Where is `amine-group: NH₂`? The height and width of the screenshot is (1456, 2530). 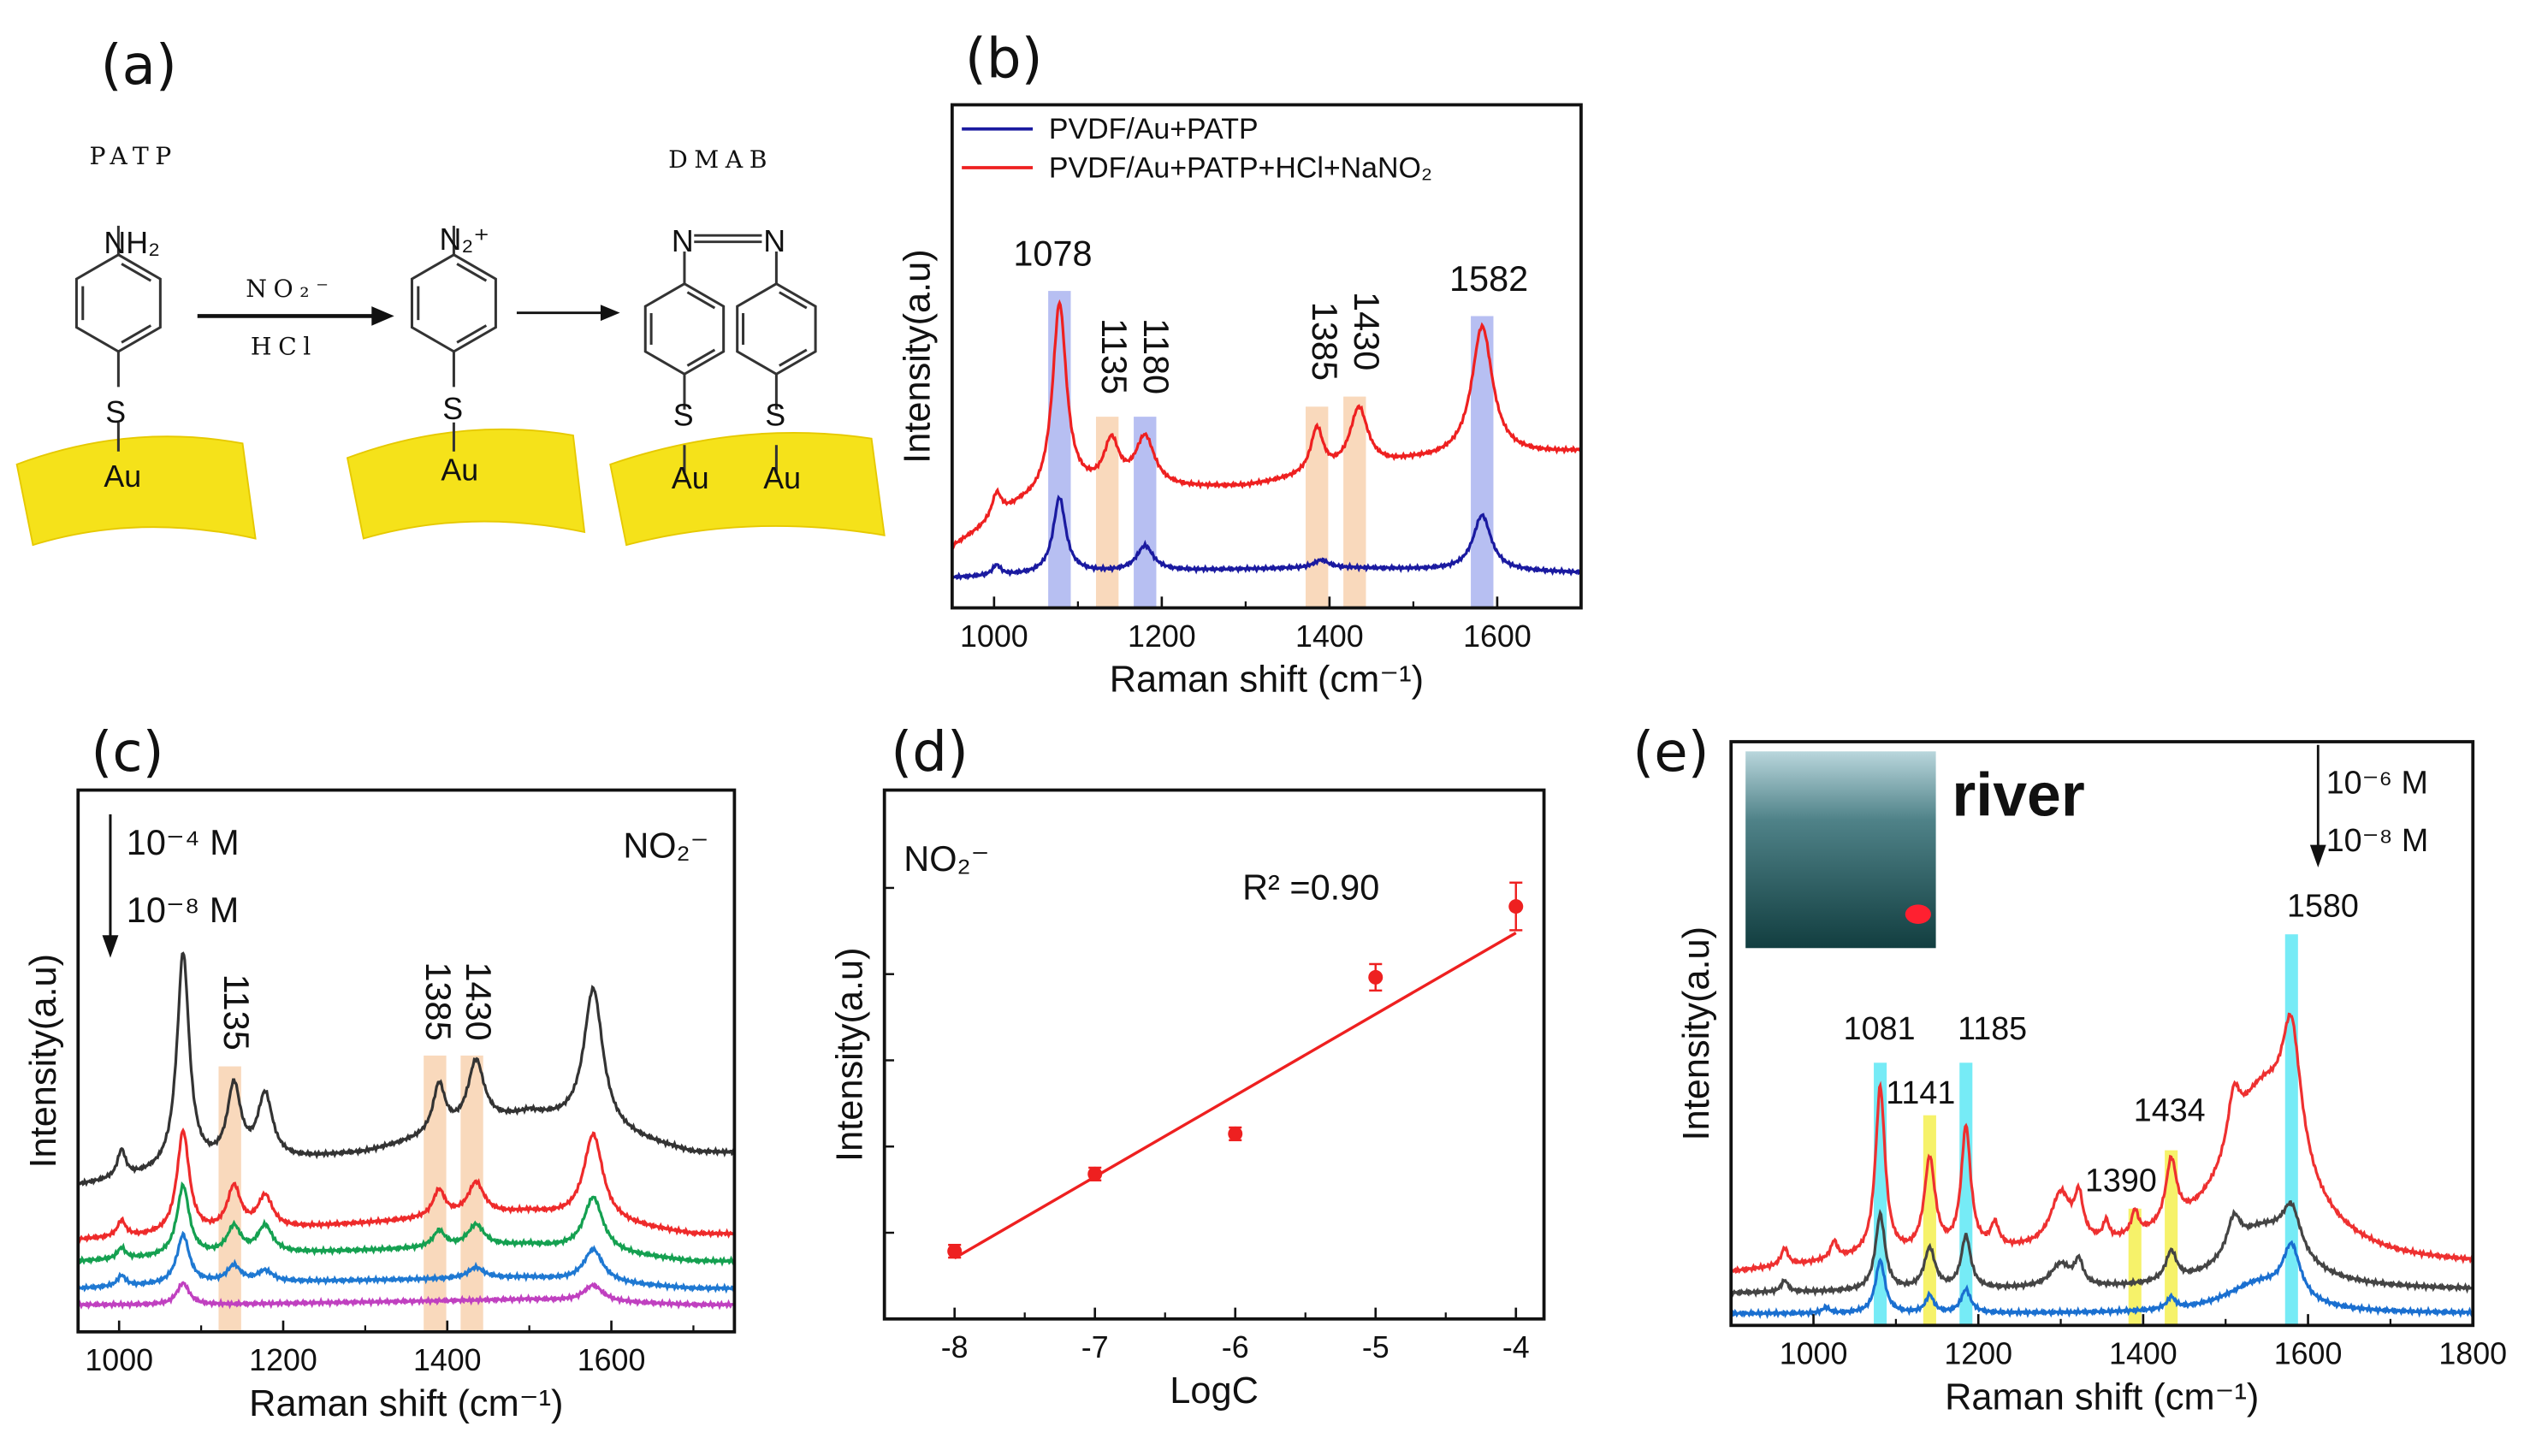
amine-group: NH₂ is located at coordinates (132, 243).